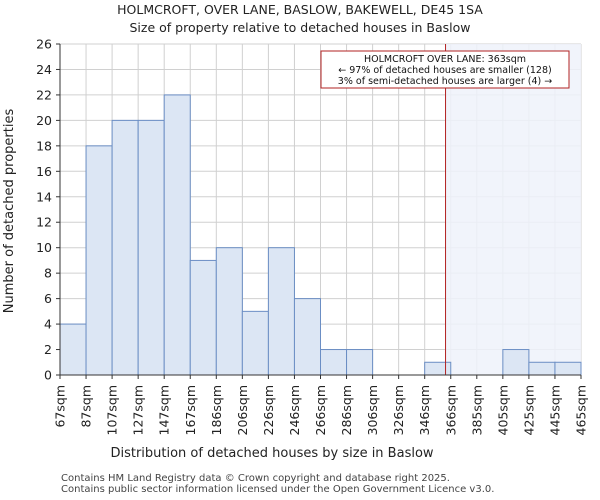 This screenshot has width=600, height=500. Describe the element at coordinates (44, 222) in the screenshot. I see `y-tick-label: 12` at that location.